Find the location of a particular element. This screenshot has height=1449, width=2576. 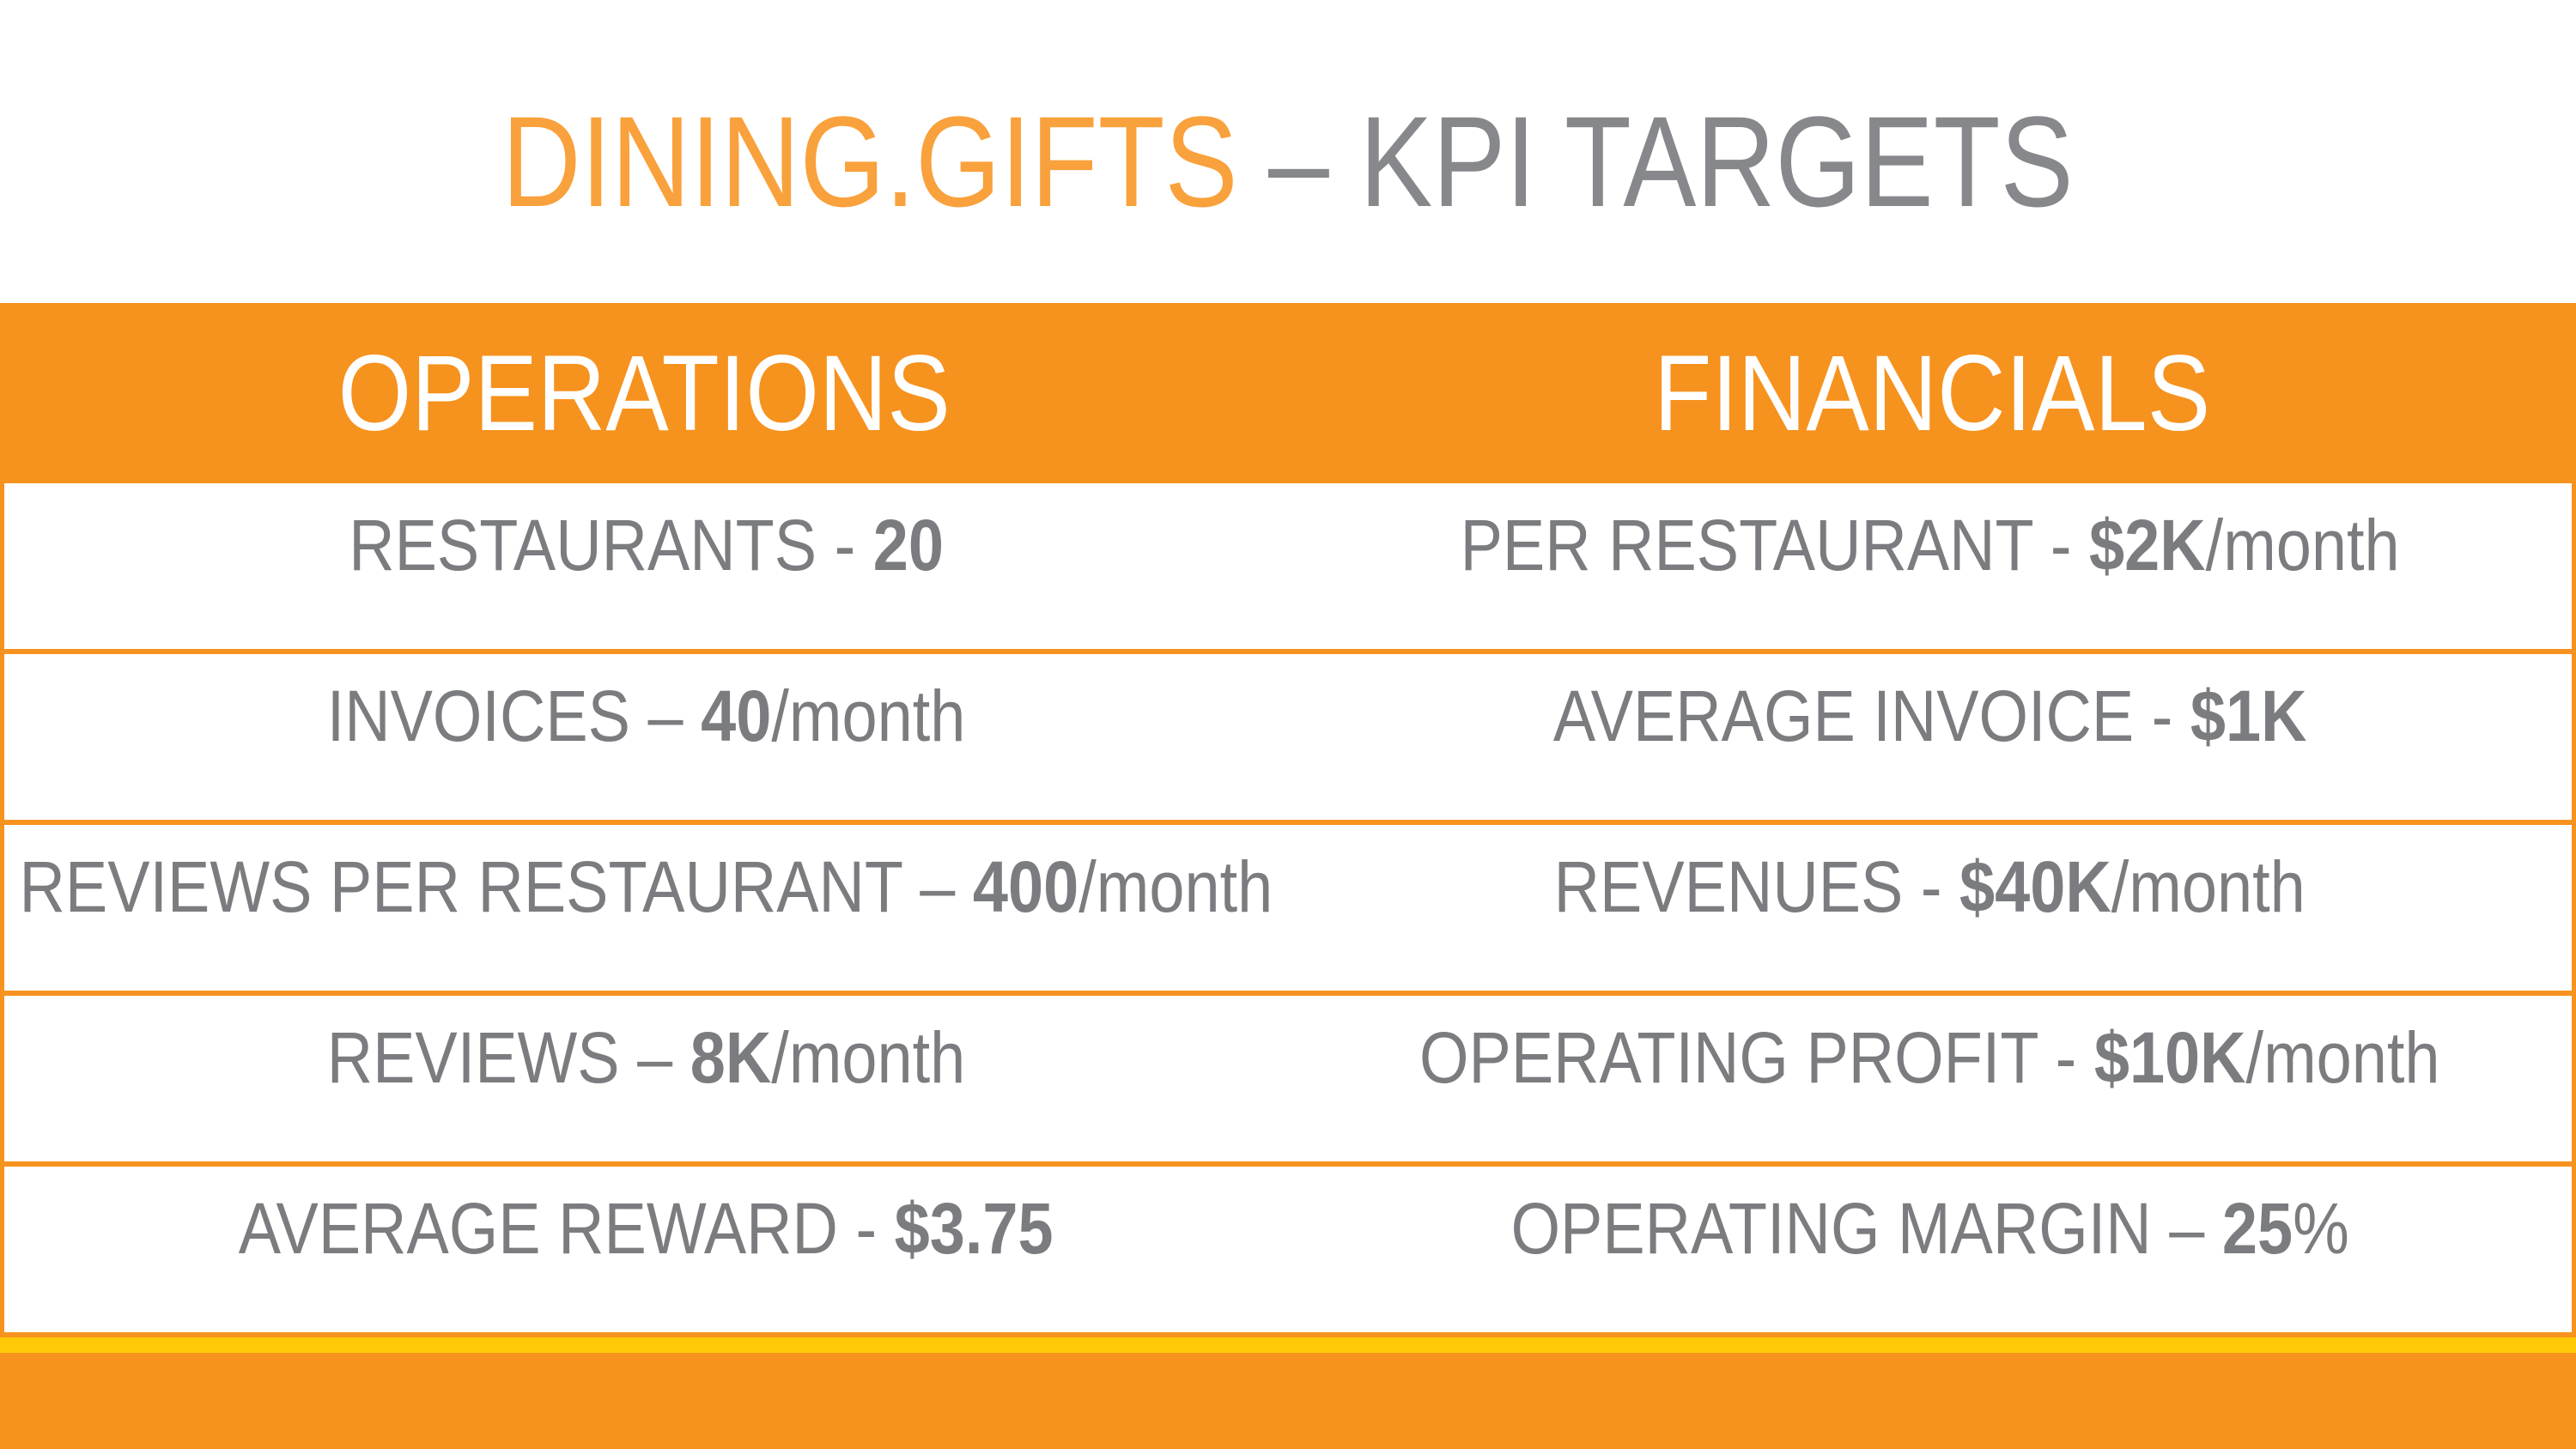

header-financials-label: FINANCIALS is located at coordinates (1932, 393).